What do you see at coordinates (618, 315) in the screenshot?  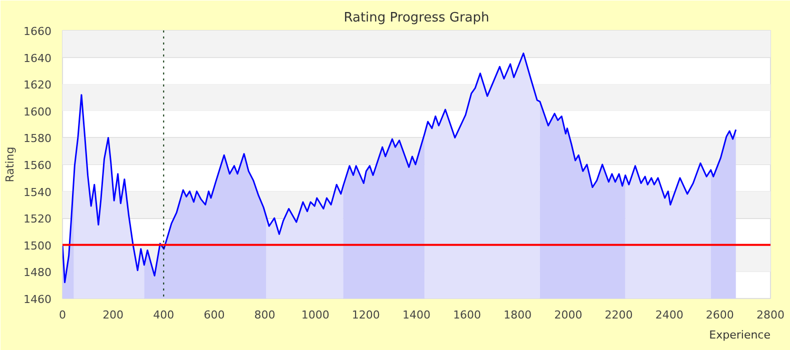 I see `x-tick-label: 2200` at bounding box center [618, 315].